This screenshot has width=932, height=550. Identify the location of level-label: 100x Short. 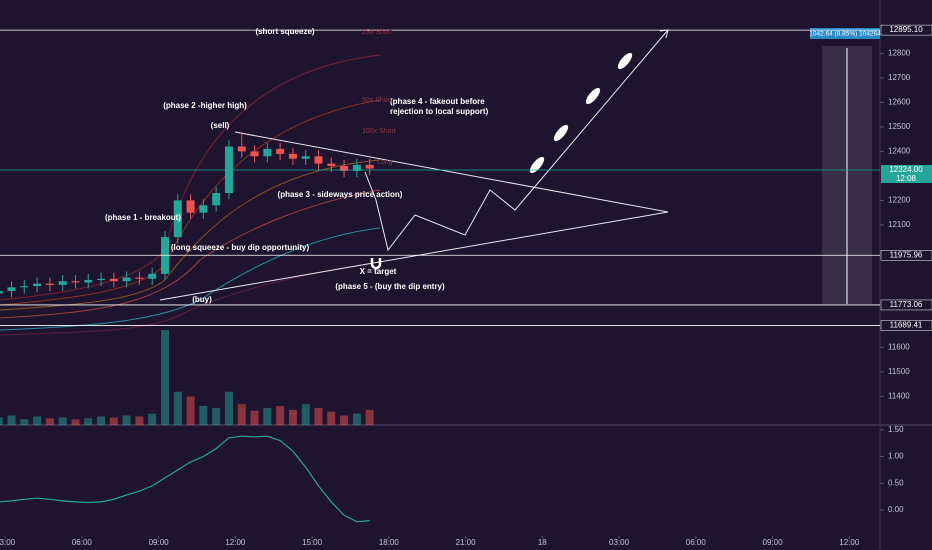
(379, 131).